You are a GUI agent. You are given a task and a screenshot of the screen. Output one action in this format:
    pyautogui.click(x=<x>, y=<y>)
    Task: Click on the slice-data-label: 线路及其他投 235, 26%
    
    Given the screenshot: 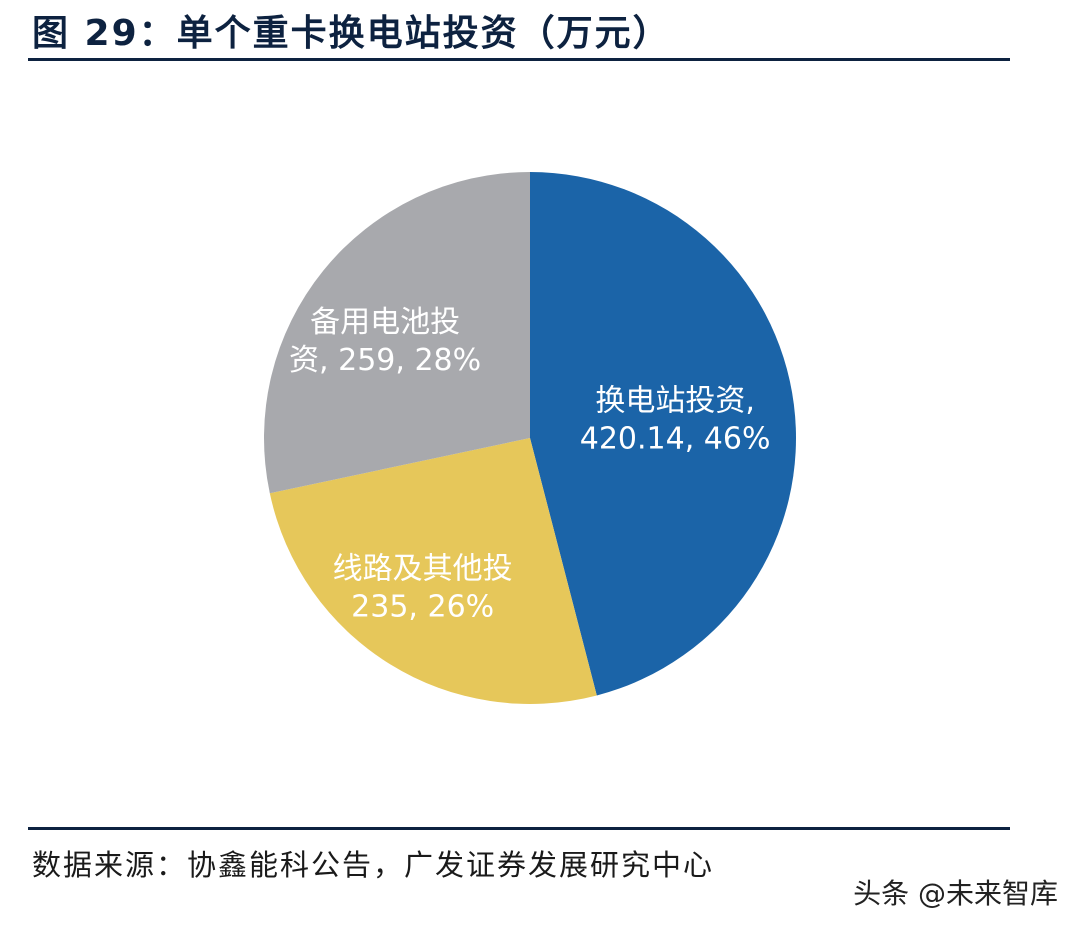 What is the action you would take?
    pyautogui.click(x=423, y=587)
    